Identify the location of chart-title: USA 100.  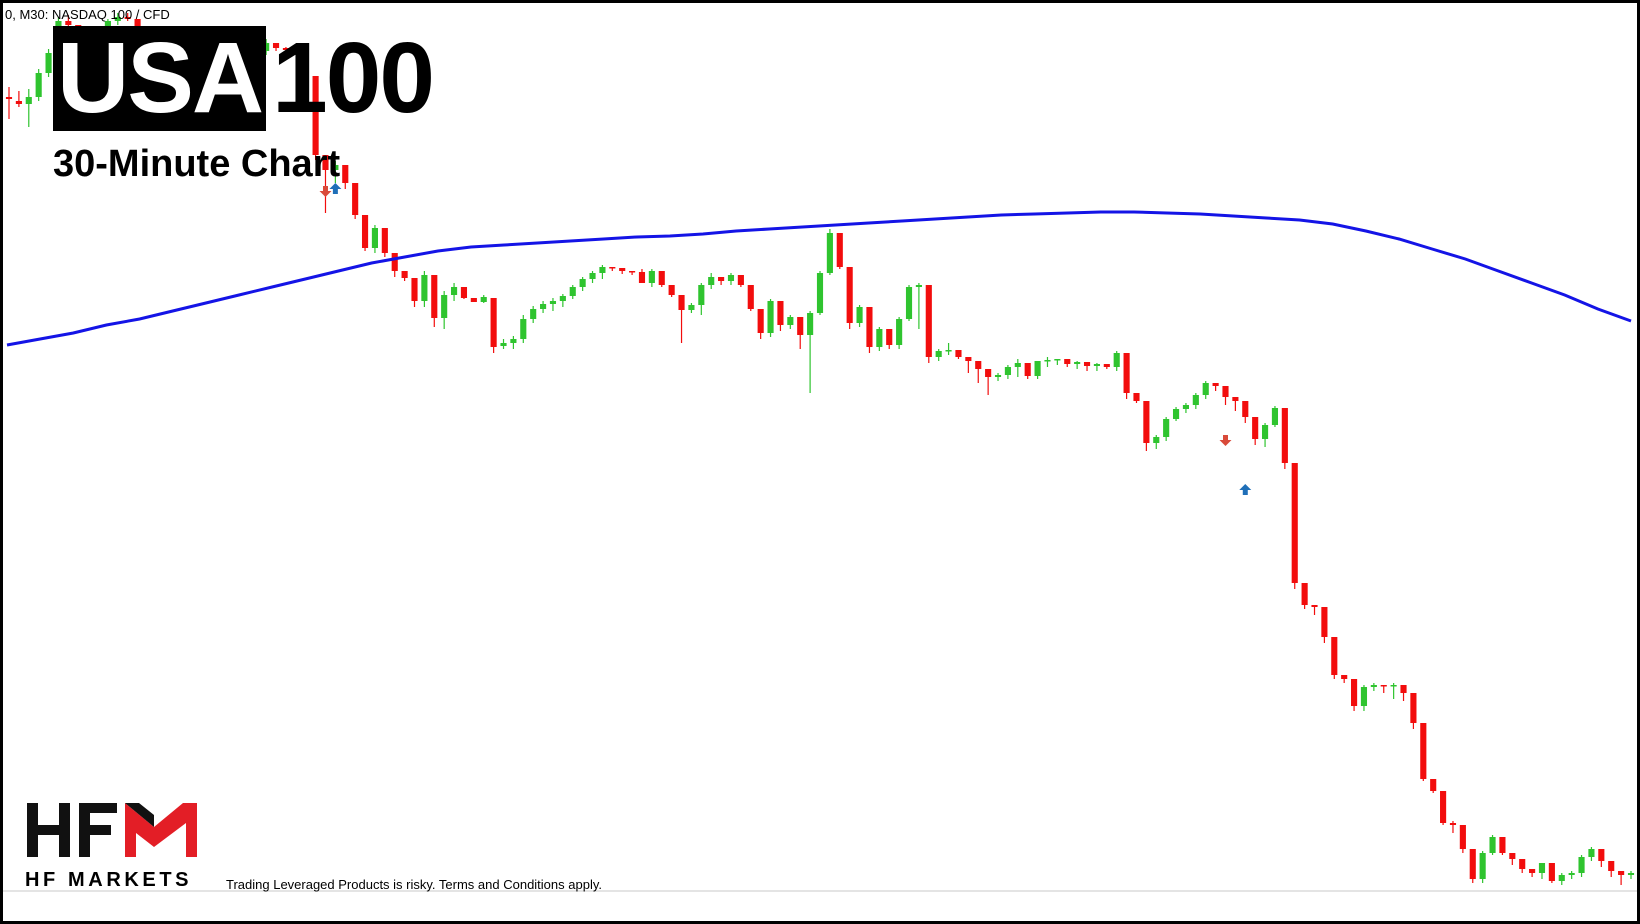
(244, 78).